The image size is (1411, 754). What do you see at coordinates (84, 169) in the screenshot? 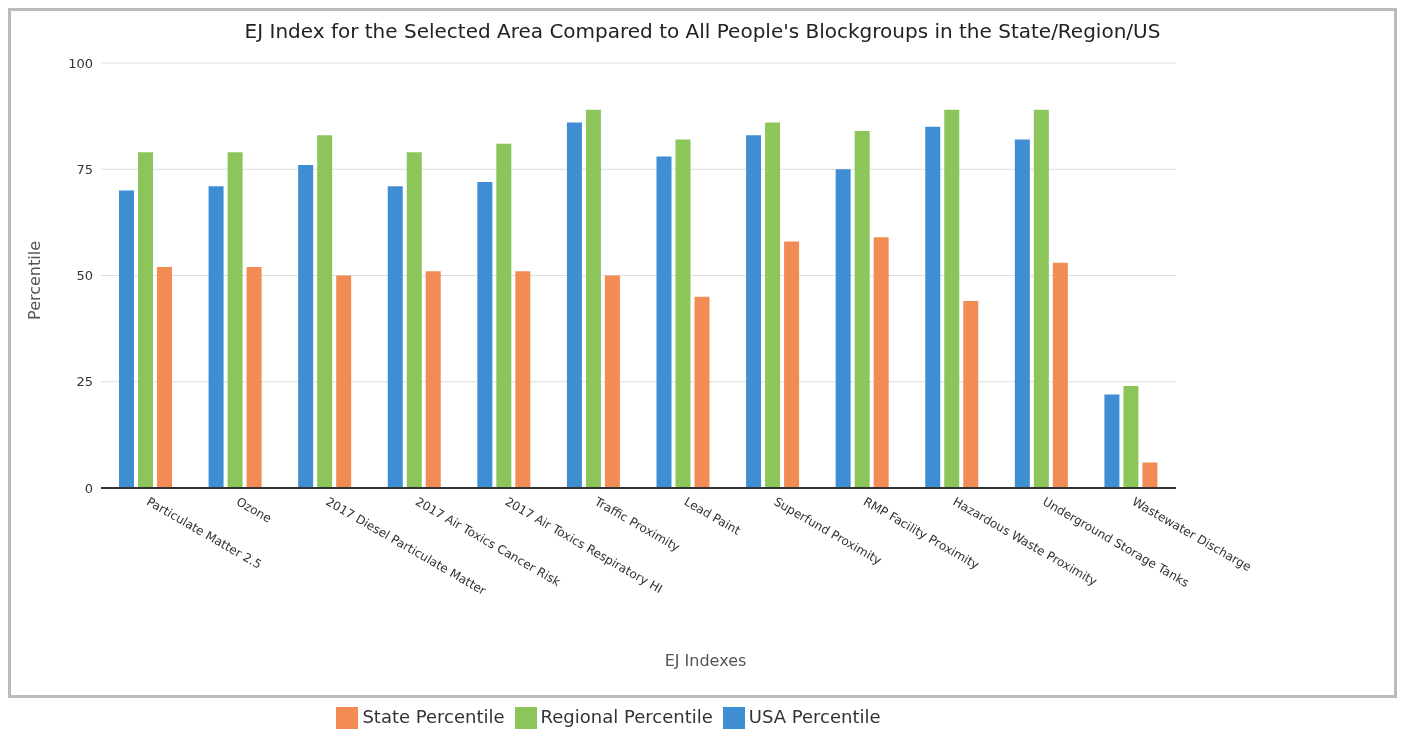
I see `y-tick-label: 75` at bounding box center [84, 169].